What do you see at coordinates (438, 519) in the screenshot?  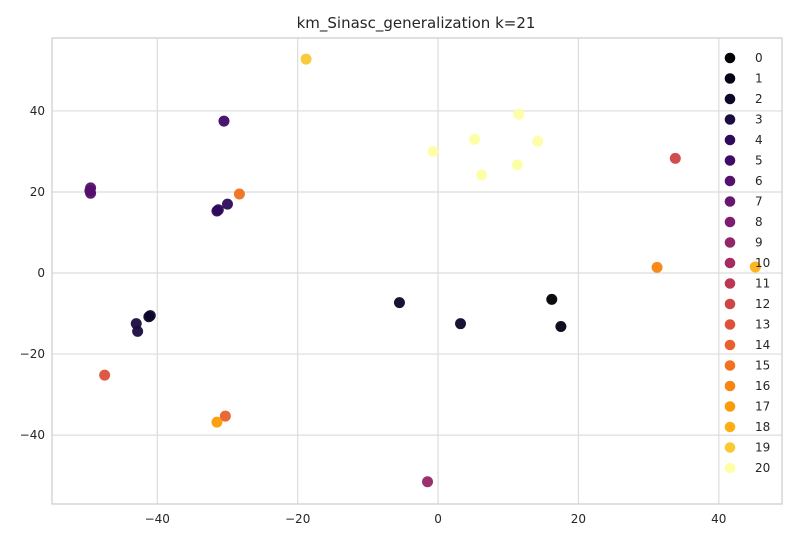 I see `x-tick-label: 0` at bounding box center [438, 519].